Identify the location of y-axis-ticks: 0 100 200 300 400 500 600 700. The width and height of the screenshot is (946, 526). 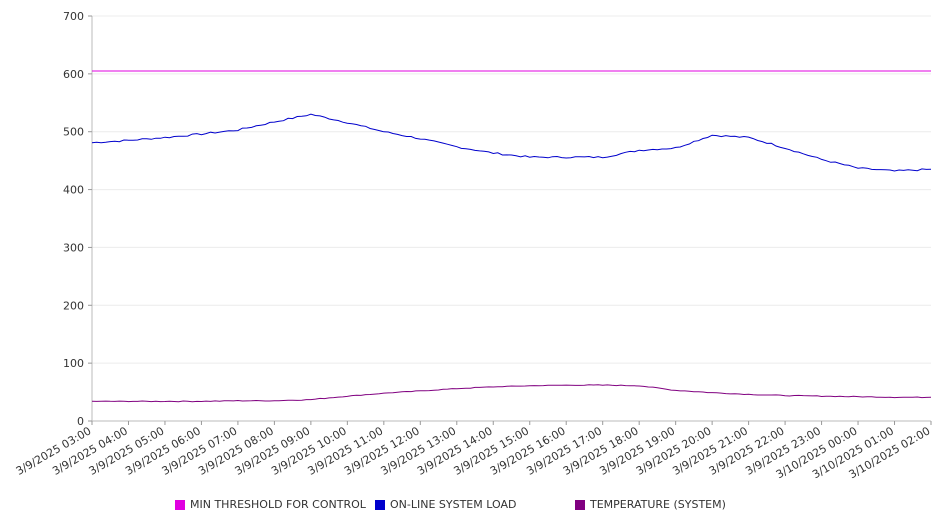
(77, 219).